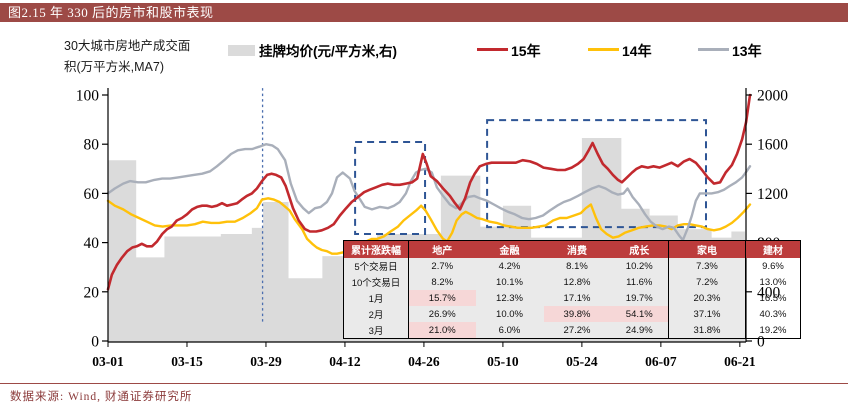  What do you see at coordinates (241, 50) in the screenshot?
I see `area-legend-swatch` at bounding box center [241, 50].